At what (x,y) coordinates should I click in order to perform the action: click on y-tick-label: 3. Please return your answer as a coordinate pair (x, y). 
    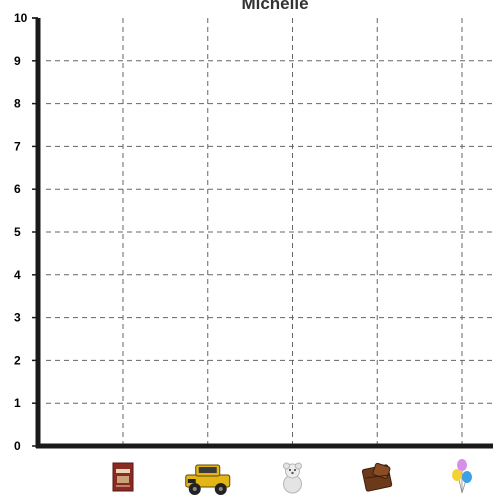
    Looking at the image, I should click on (17, 318).